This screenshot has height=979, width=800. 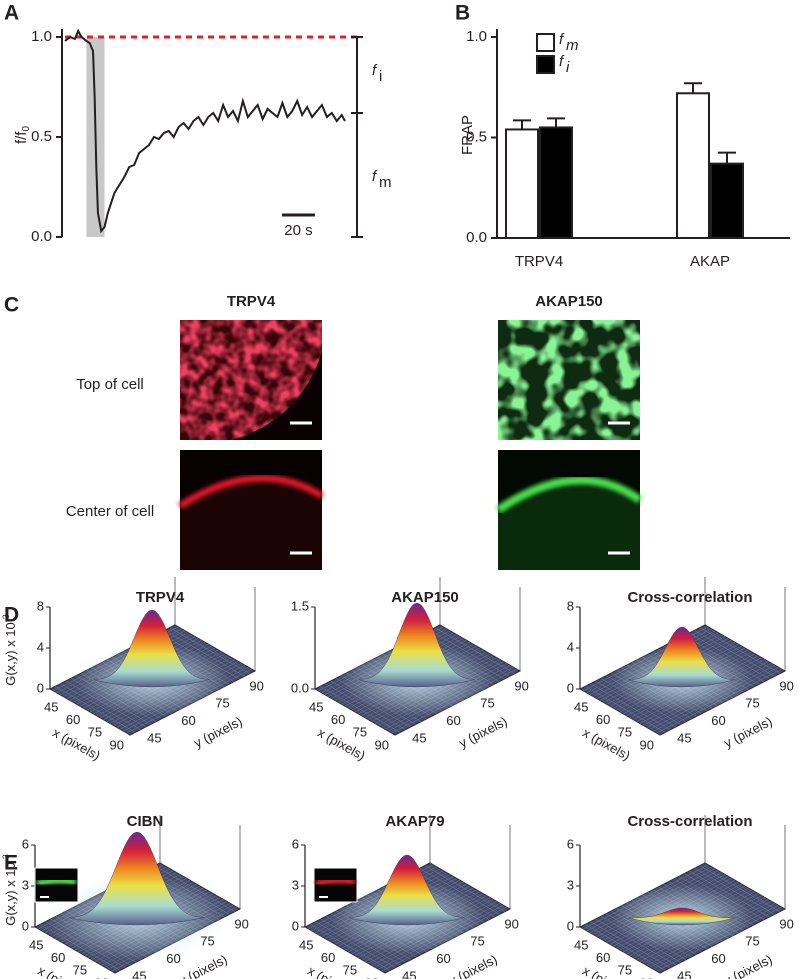 What do you see at coordinates (160, 597) in the screenshot?
I see `plot-title: TRPV4` at bounding box center [160, 597].